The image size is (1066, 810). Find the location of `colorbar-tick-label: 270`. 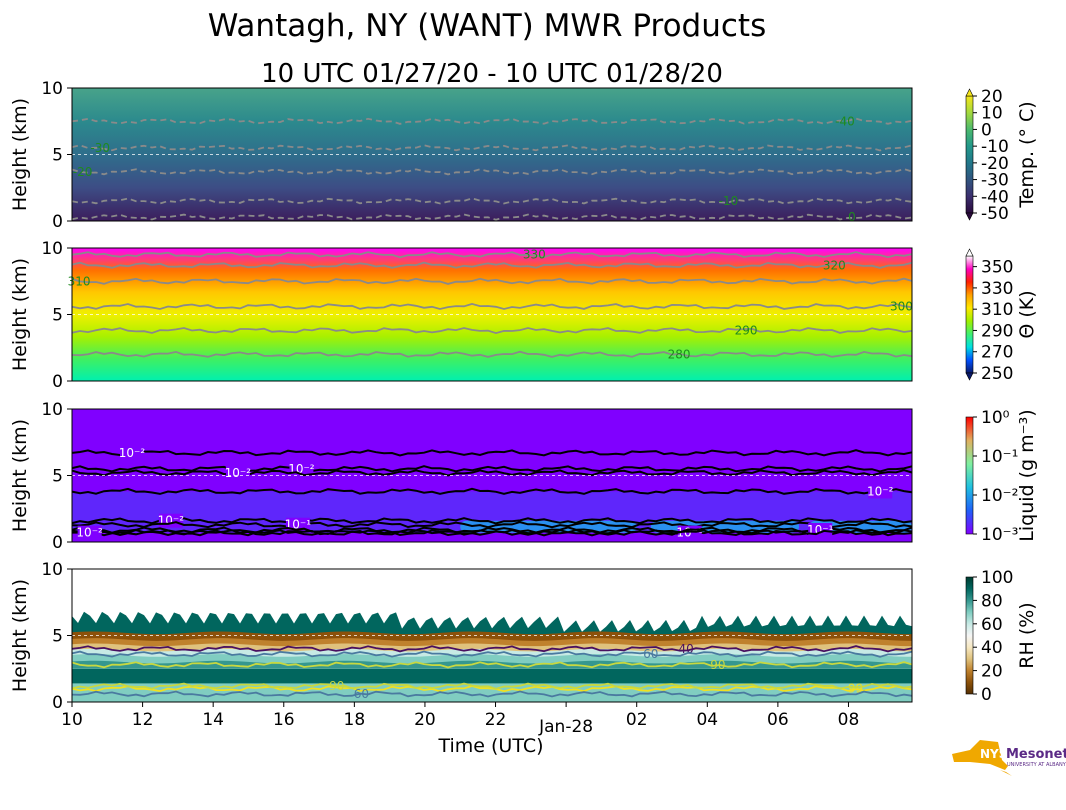

colorbar-tick-label: 270 is located at coordinates (997, 353).